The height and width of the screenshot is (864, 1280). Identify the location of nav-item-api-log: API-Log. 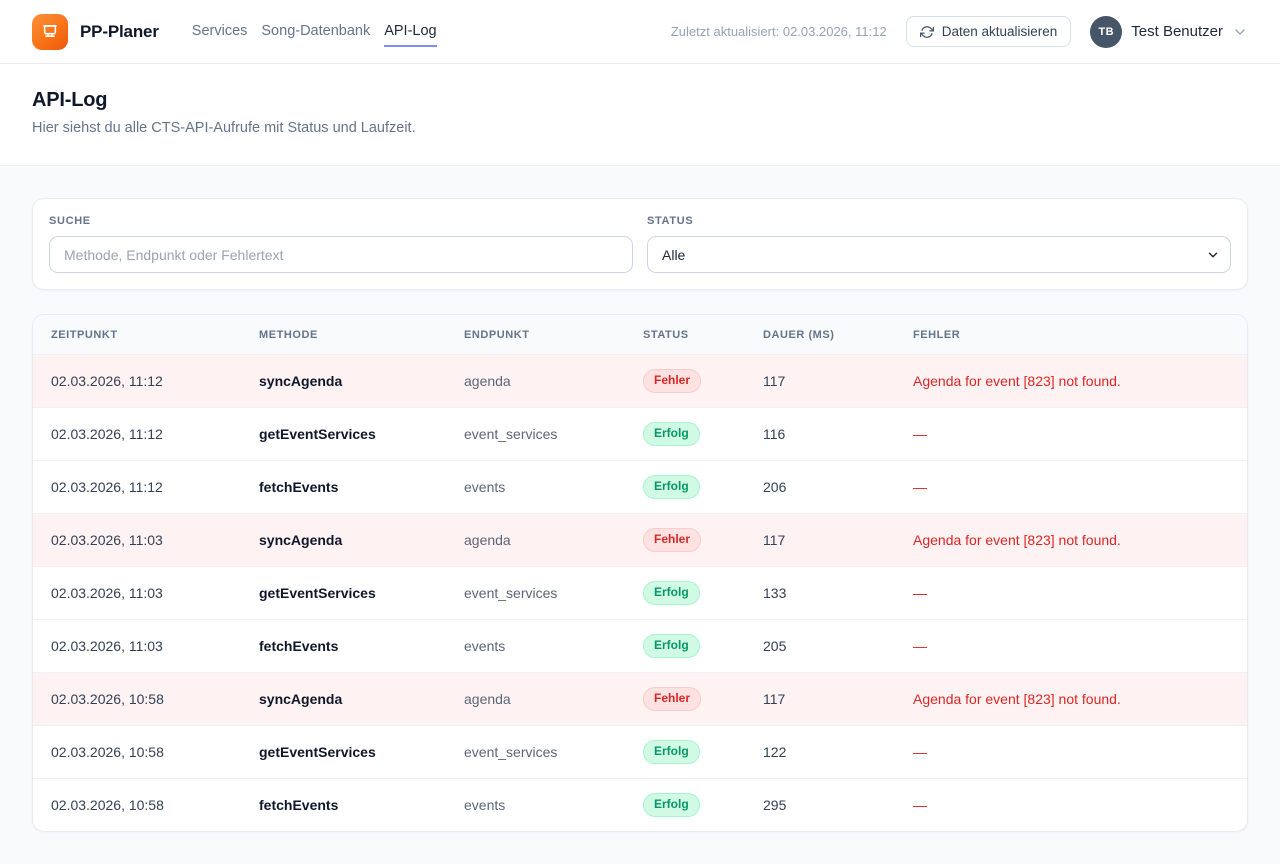
(410, 31).